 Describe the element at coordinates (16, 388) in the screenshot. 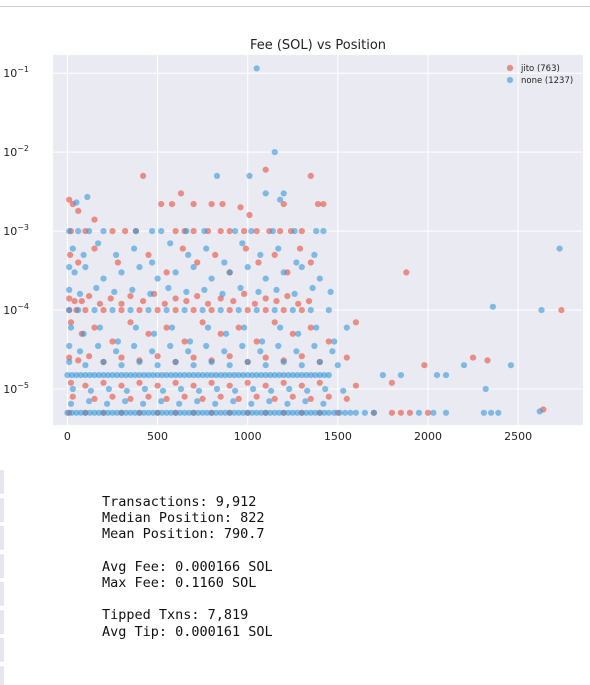

I see `y-tick-label: 10−5` at that location.